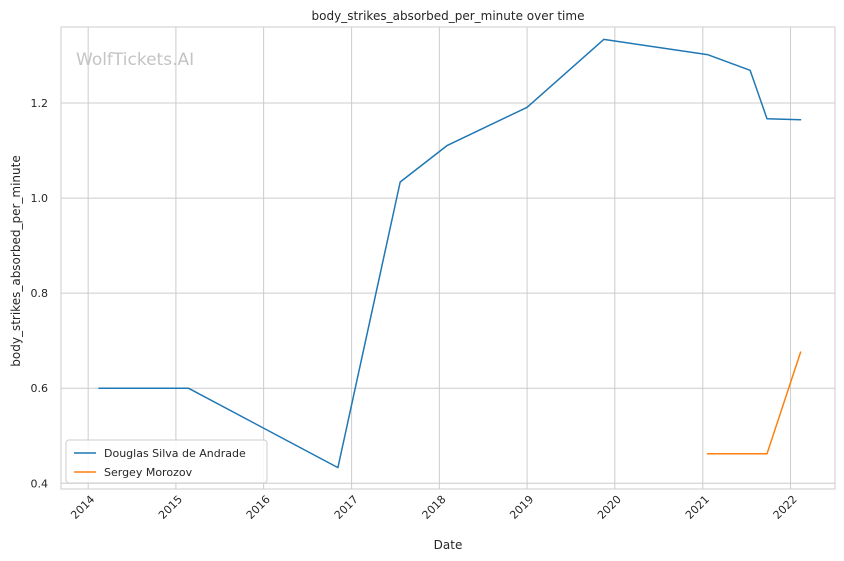  Describe the element at coordinates (40, 388) in the screenshot. I see `y-tick-label: 0.6` at that location.